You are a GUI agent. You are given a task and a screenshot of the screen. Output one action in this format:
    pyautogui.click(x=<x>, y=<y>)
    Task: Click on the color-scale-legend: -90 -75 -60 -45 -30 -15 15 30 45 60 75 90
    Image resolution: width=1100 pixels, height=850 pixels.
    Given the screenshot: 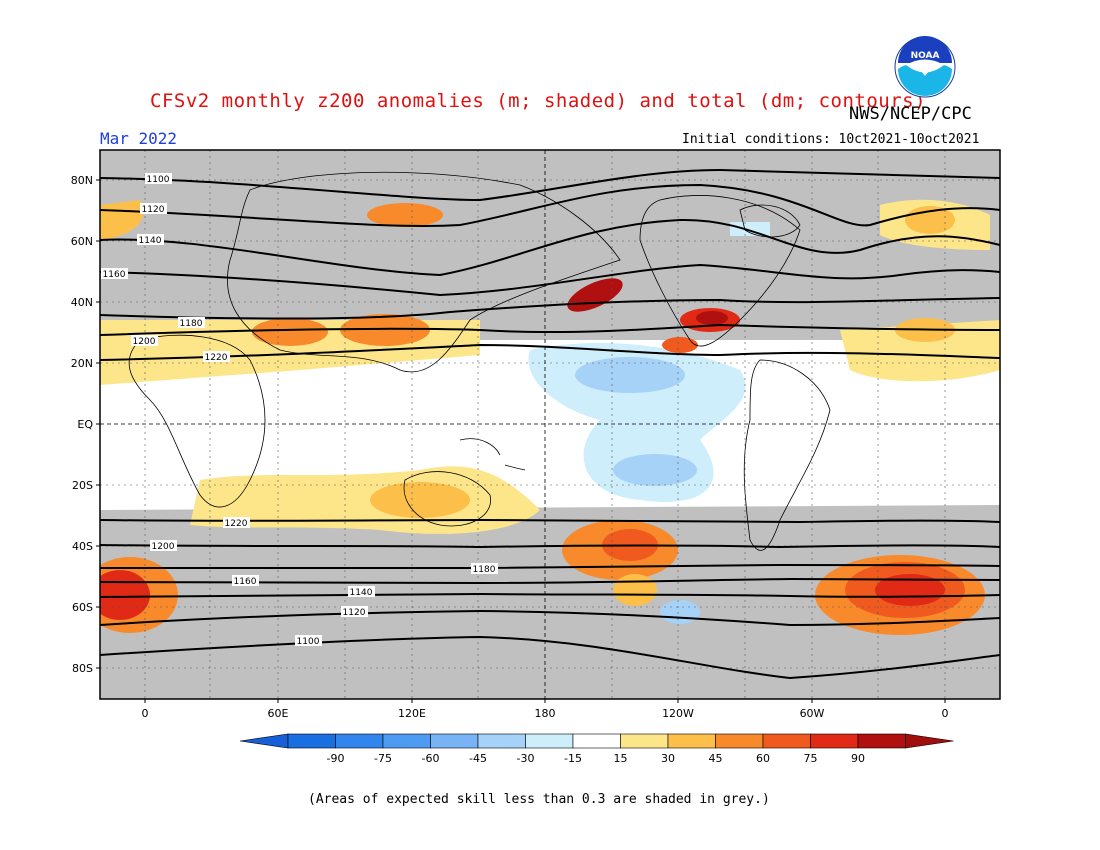 What is the action you would take?
    pyautogui.click(x=596, y=749)
    